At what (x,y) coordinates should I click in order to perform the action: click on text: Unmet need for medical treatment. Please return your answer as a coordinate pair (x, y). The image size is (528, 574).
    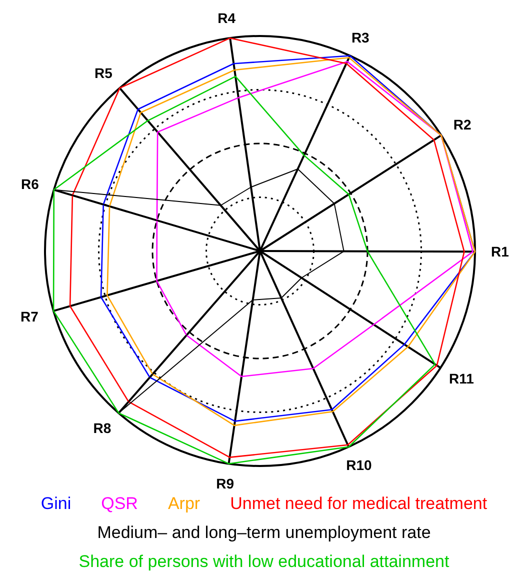
    Looking at the image, I should click on (359, 503).